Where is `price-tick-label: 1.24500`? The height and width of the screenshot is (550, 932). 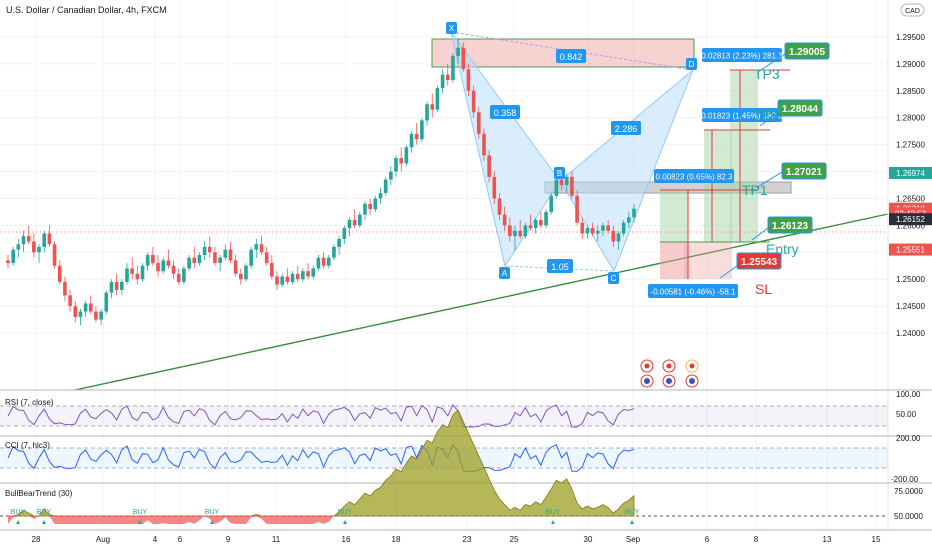
price-tick-label: 1.24500 is located at coordinates (910, 306).